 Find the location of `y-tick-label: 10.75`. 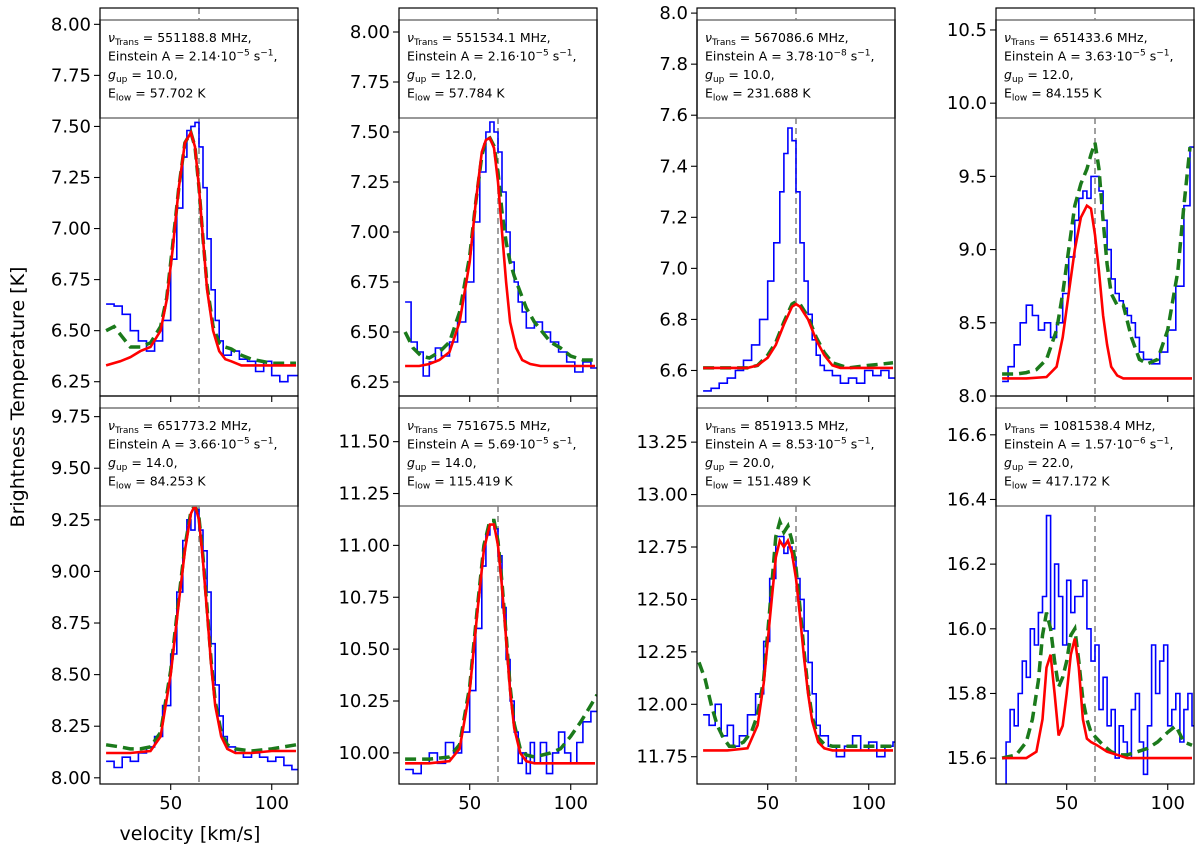

y-tick-label: 10.75 is located at coordinates (364, 597).